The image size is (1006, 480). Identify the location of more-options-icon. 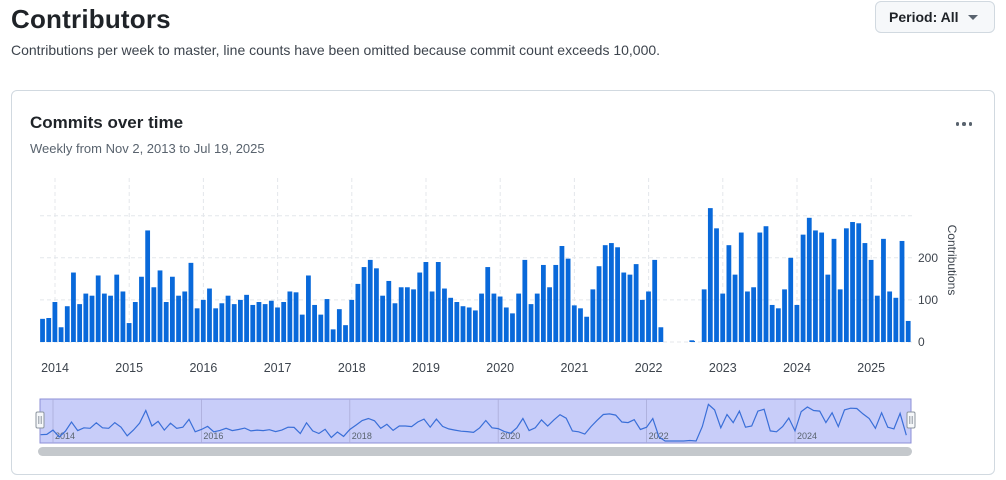
(964, 124).